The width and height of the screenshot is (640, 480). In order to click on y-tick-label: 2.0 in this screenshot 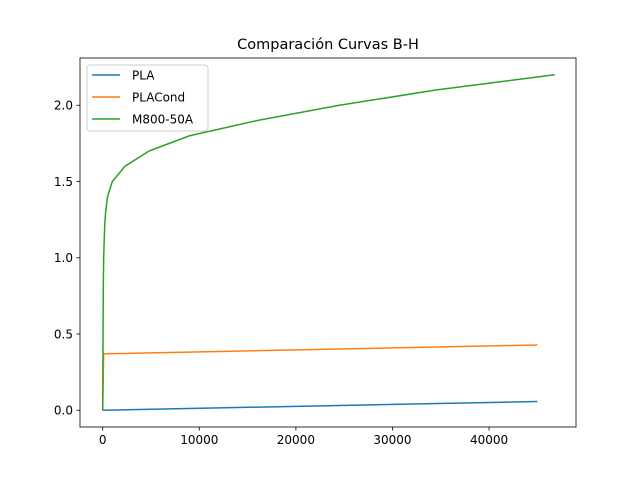, I will do `click(63, 106)`.